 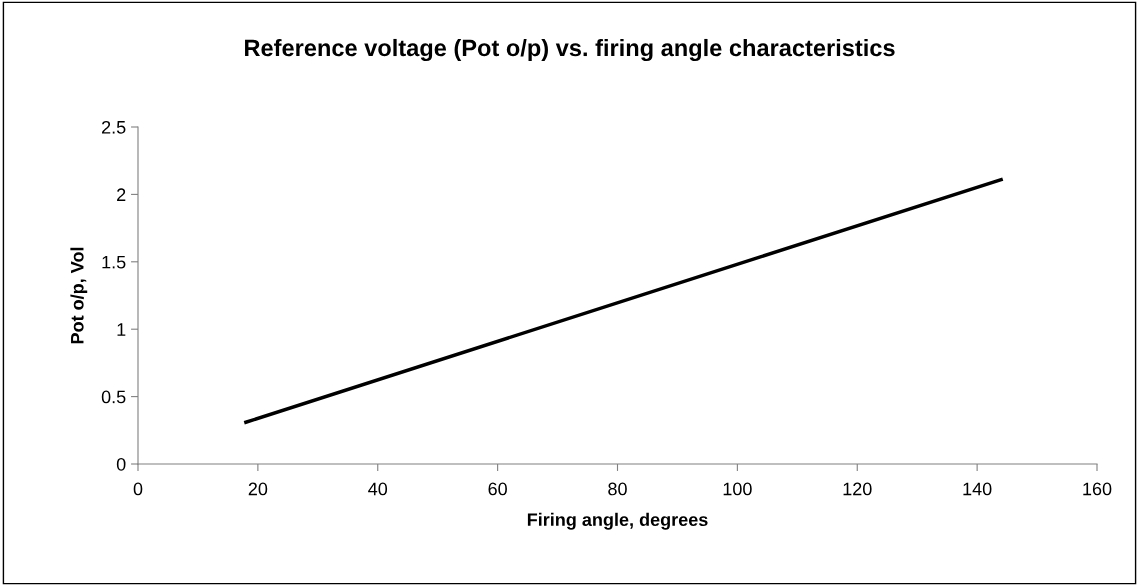 I want to click on x-tick-label: 0, so click(x=138, y=489).